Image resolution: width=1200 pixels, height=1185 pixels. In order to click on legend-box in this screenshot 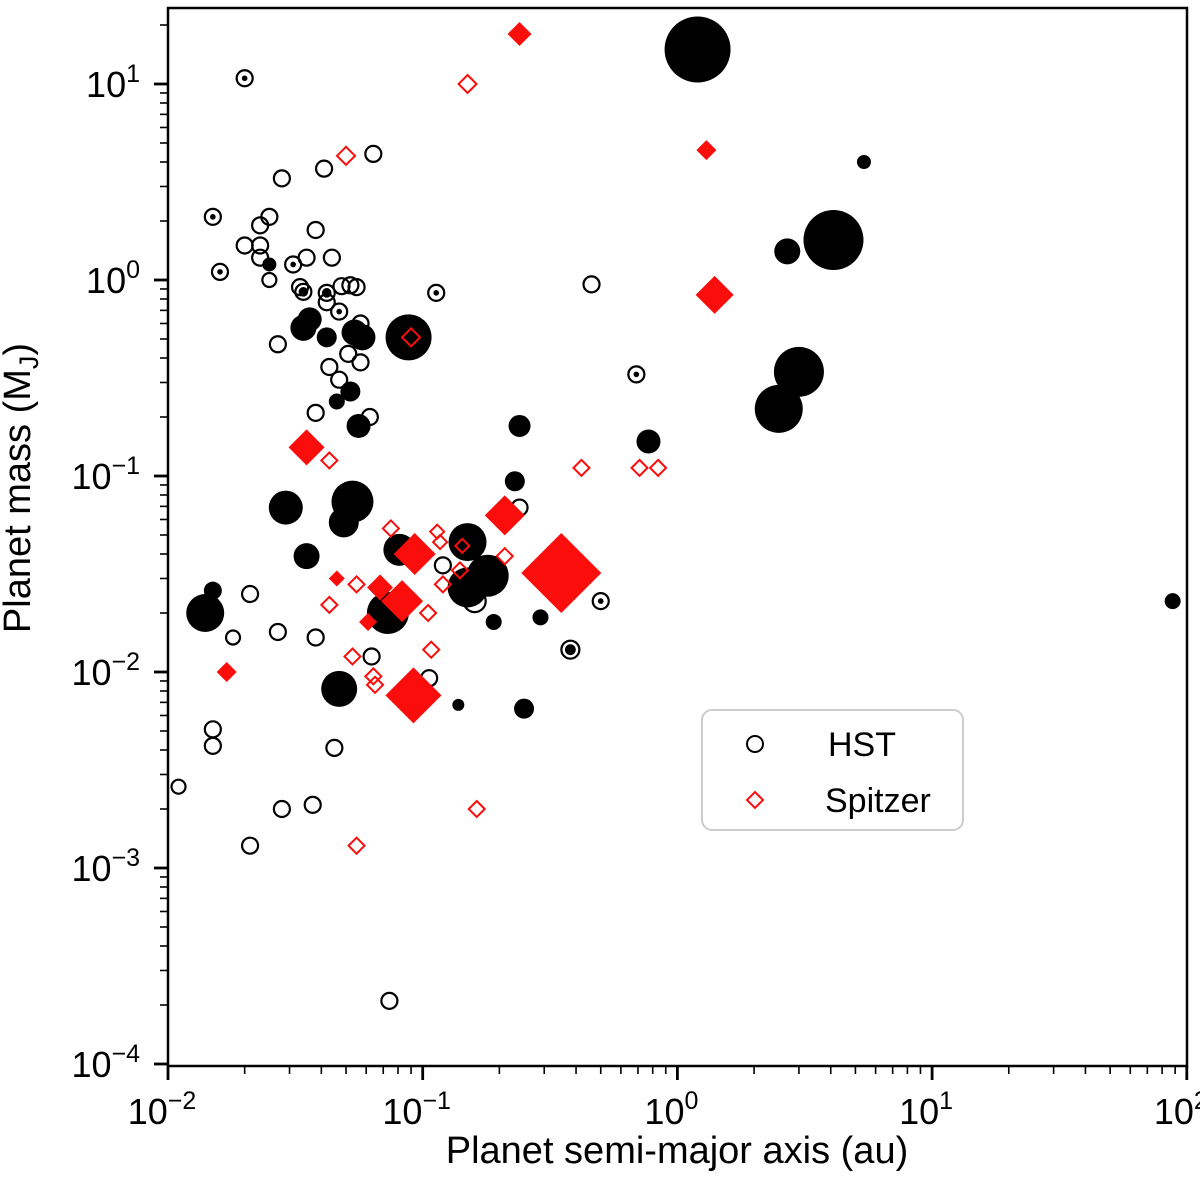, I will do `click(832, 770)`.